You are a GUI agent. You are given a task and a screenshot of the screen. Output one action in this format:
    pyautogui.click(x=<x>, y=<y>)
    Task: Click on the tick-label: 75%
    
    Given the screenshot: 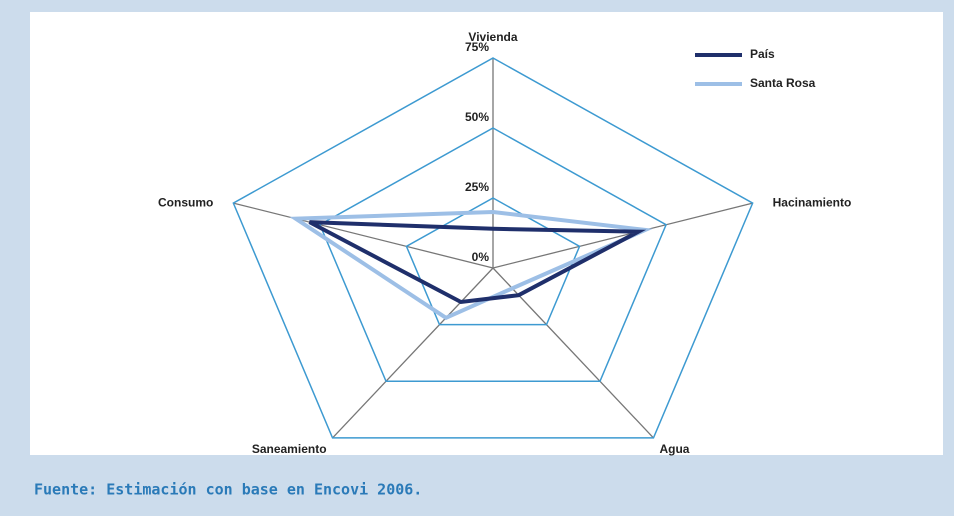 What is the action you would take?
    pyautogui.click(x=477, y=47)
    